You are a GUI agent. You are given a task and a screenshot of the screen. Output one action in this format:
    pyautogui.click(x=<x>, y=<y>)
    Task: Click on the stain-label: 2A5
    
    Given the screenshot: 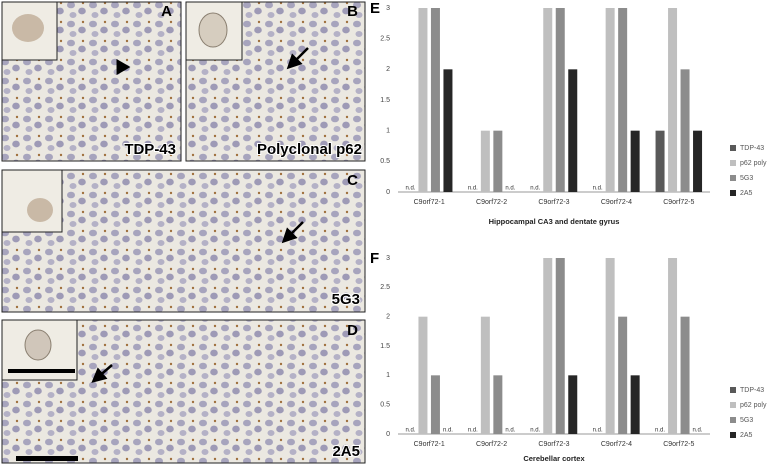 What is the action you would take?
    pyautogui.click(x=346, y=451)
    